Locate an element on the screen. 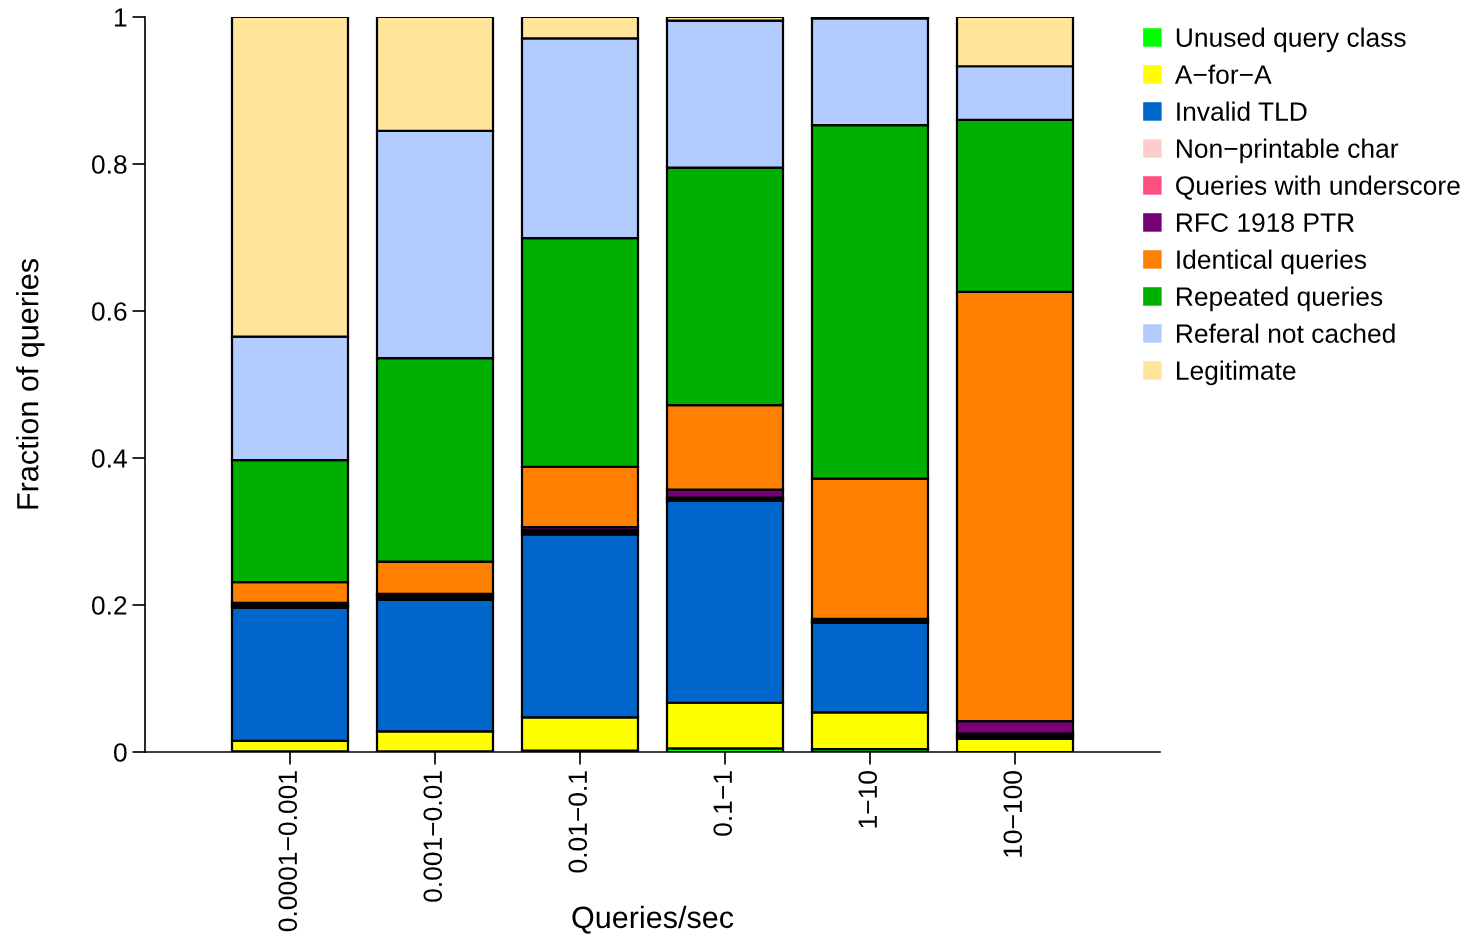 Image resolution: width=1483 pixels, height=947 pixels. legend-label: Invalid TLD is located at coordinates (1242, 111).